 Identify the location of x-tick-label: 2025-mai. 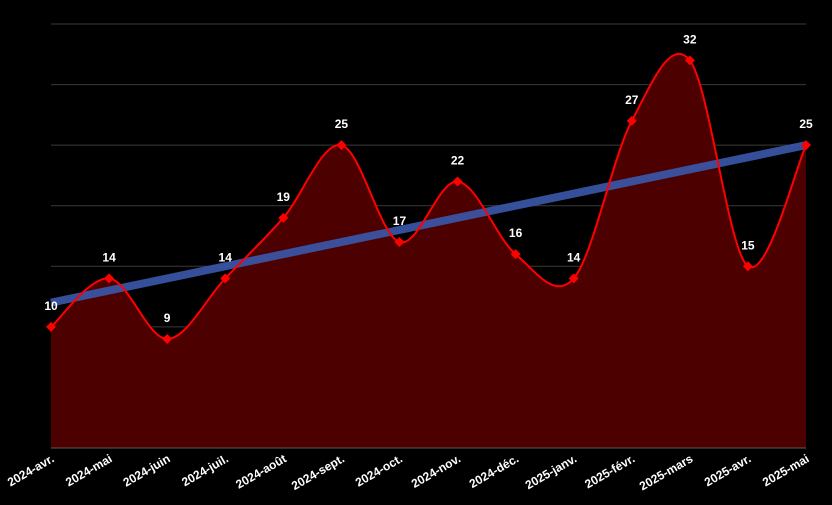
(785, 470).